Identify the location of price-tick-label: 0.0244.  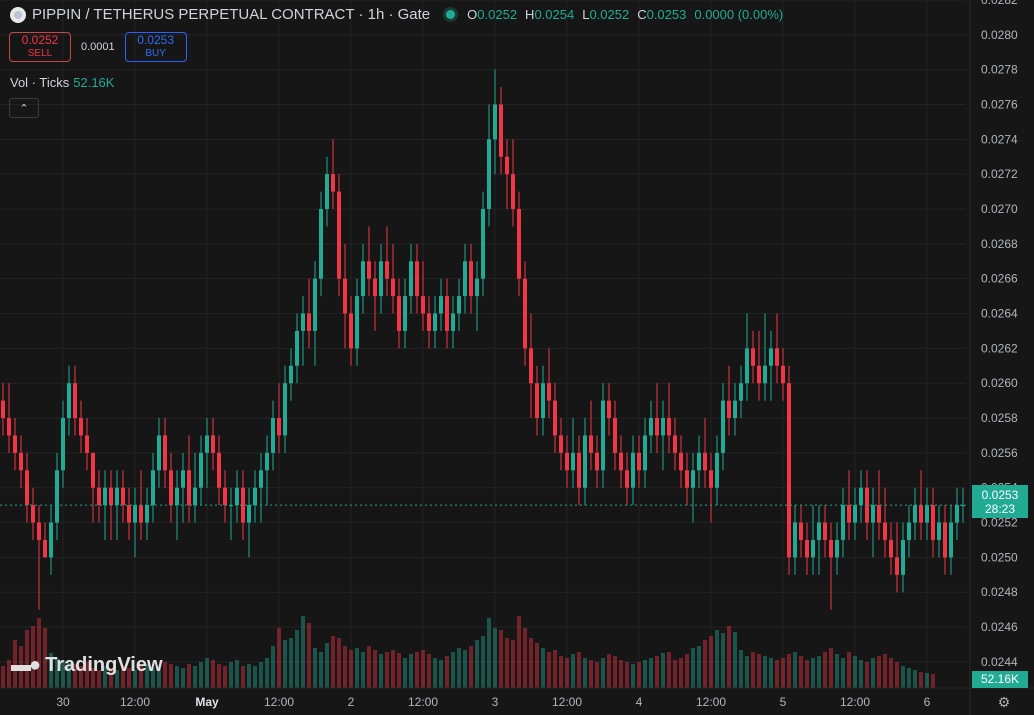
(999, 662).